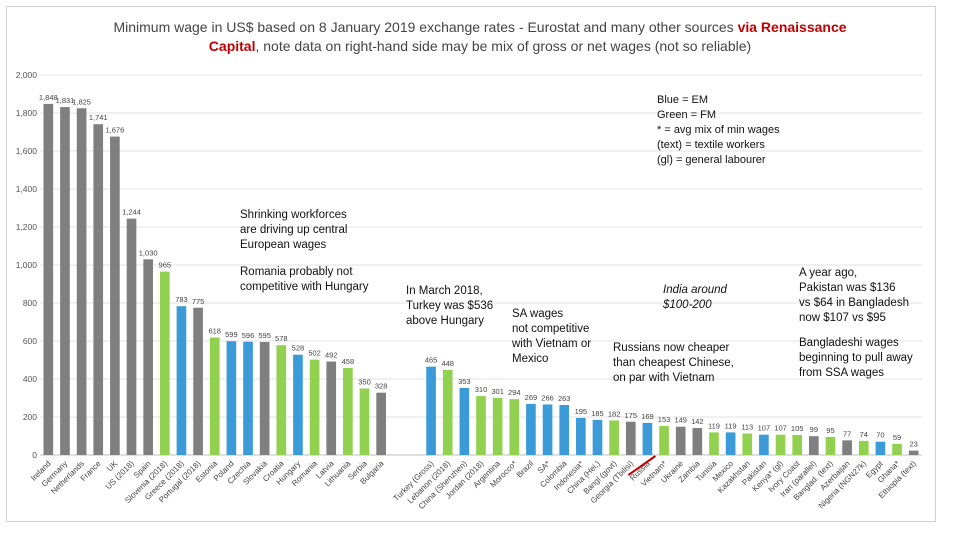 The width and height of the screenshot is (960, 546). What do you see at coordinates (497, 391) in the screenshot?
I see `data-label: 301` at bounding box center [497, 391].